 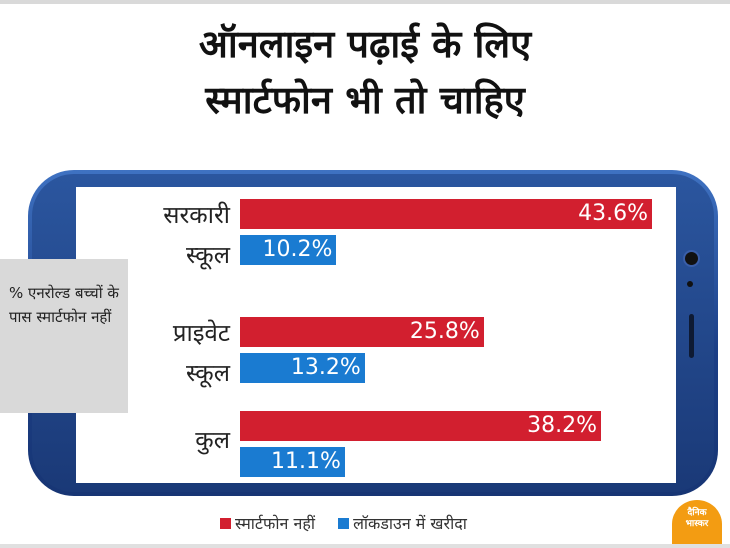 I want to click on category-label-2: प्राइवेट स्कूल, so click(x=201, y=353).